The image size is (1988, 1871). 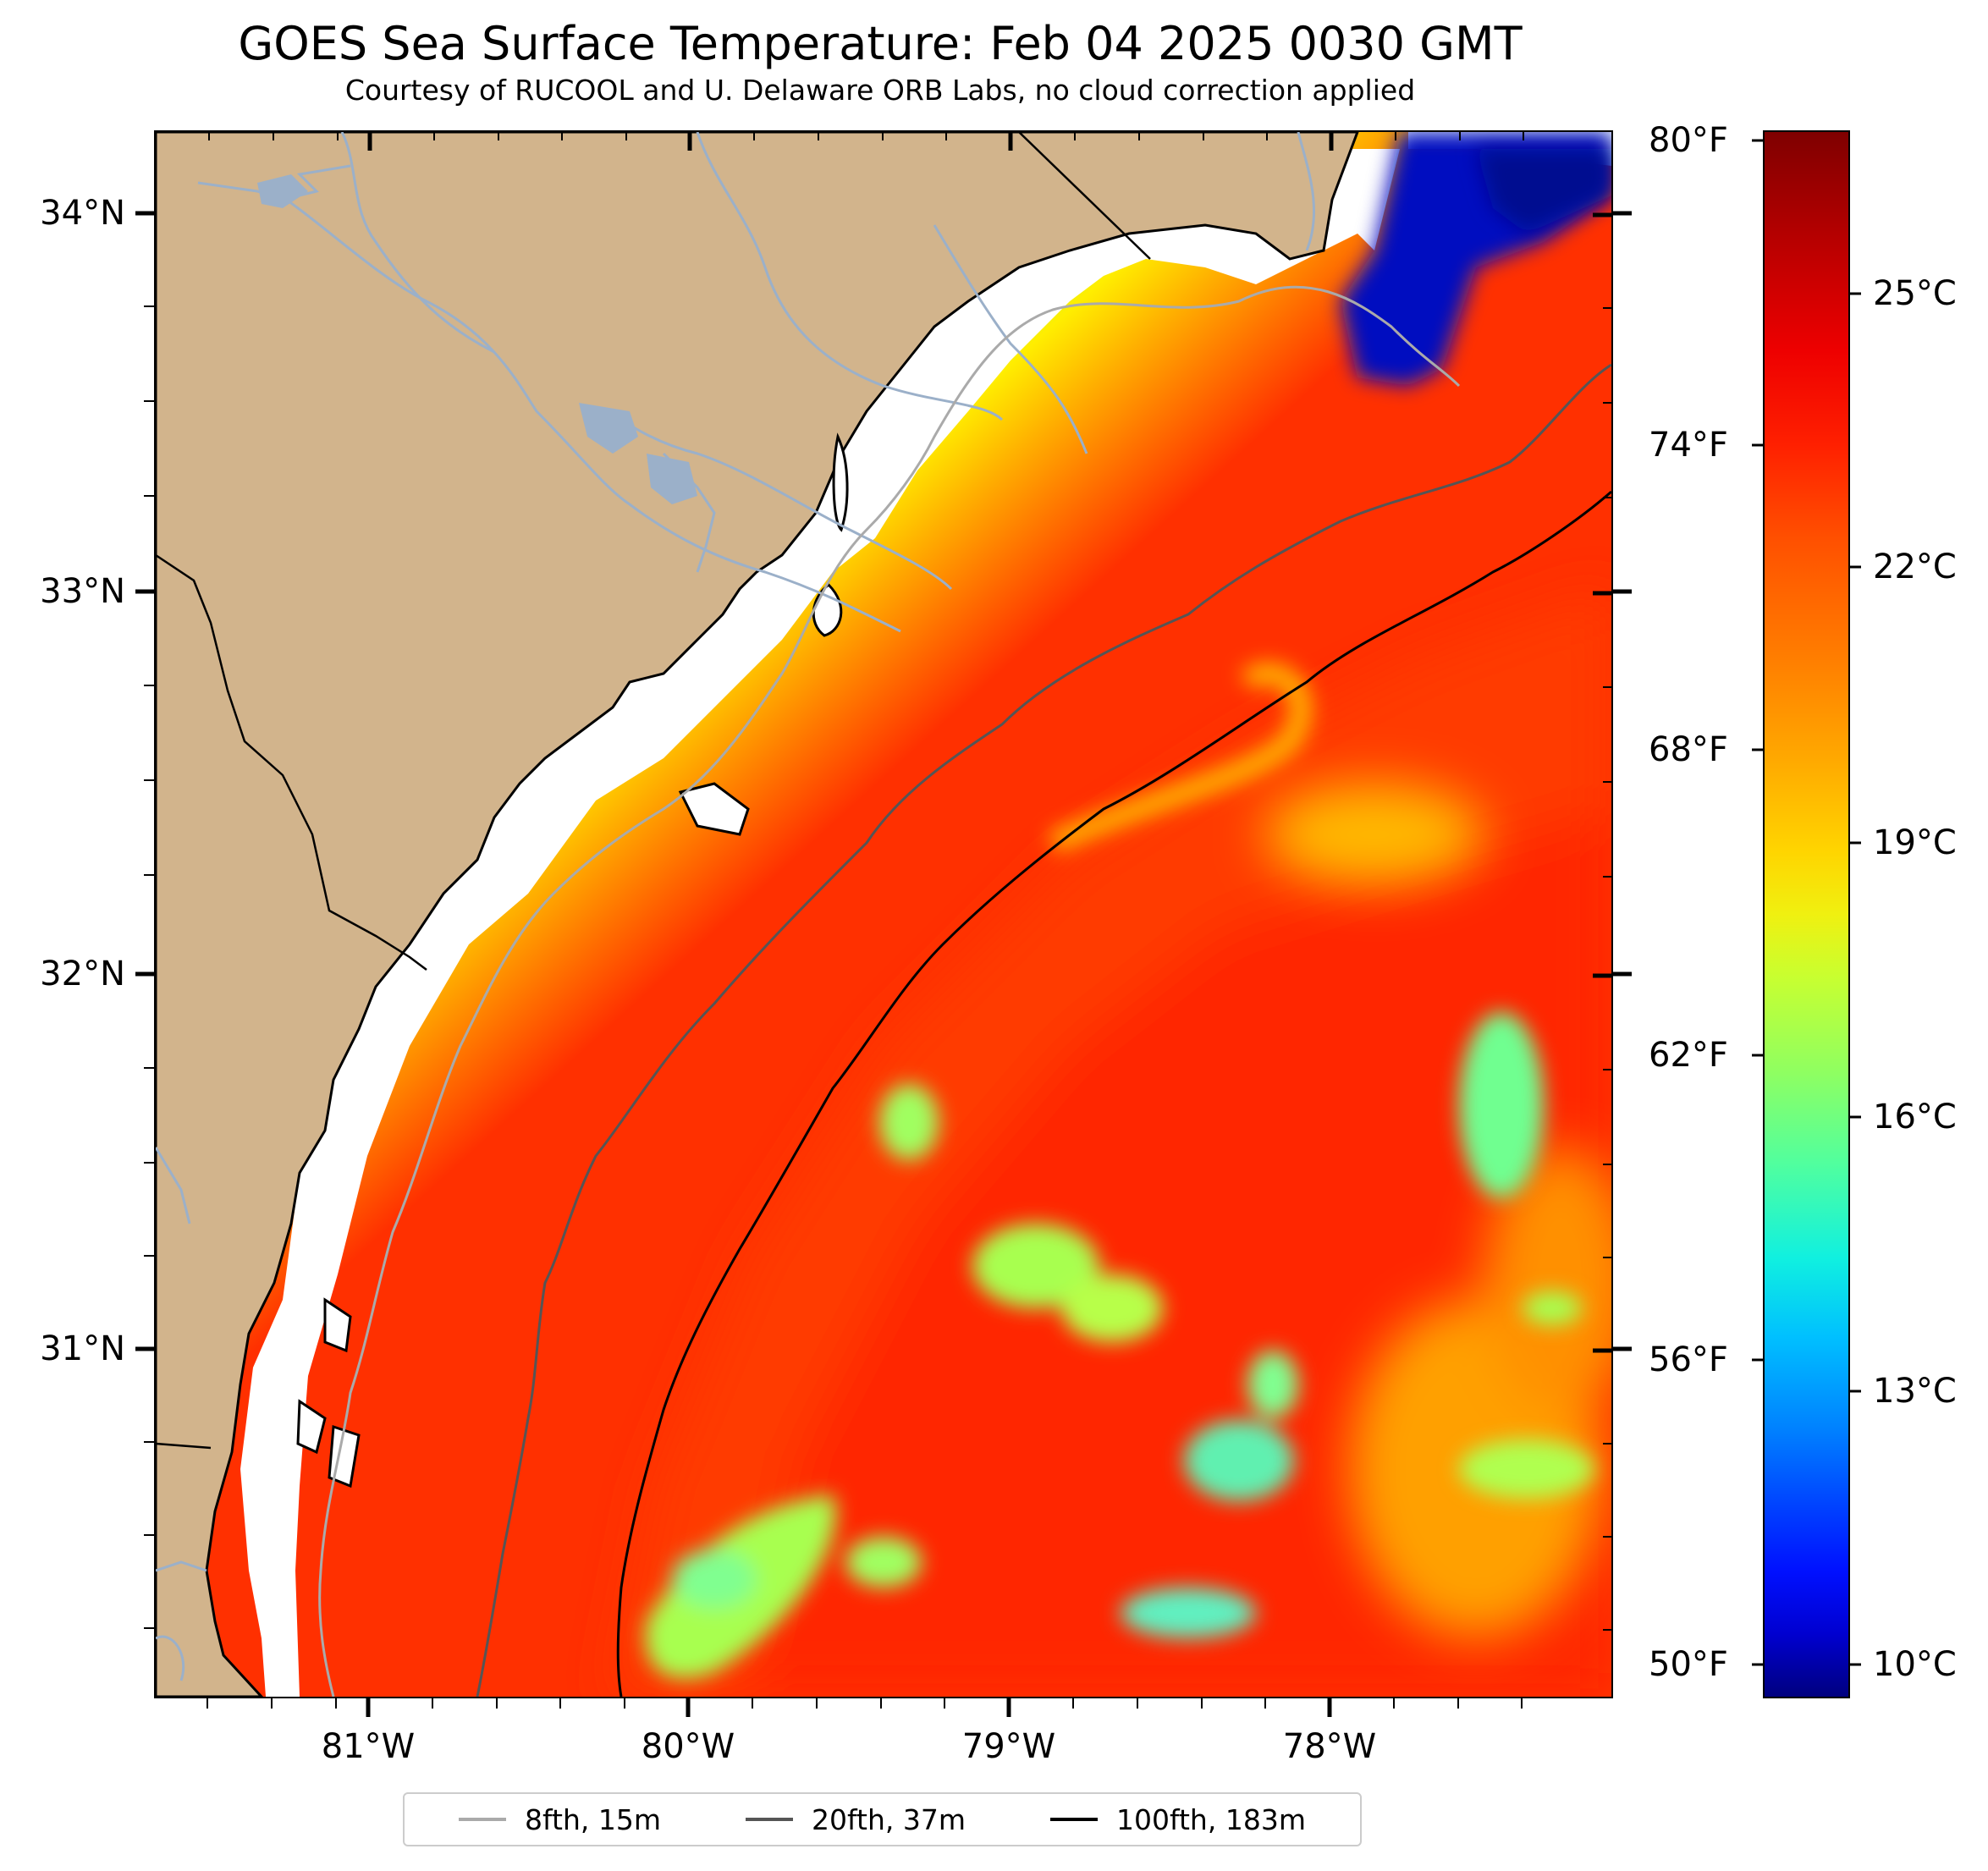 What do you see at coordinates (850, 141) in the screenshot?
I see `longitude-major-ticks` at bounding box center [850, 141].